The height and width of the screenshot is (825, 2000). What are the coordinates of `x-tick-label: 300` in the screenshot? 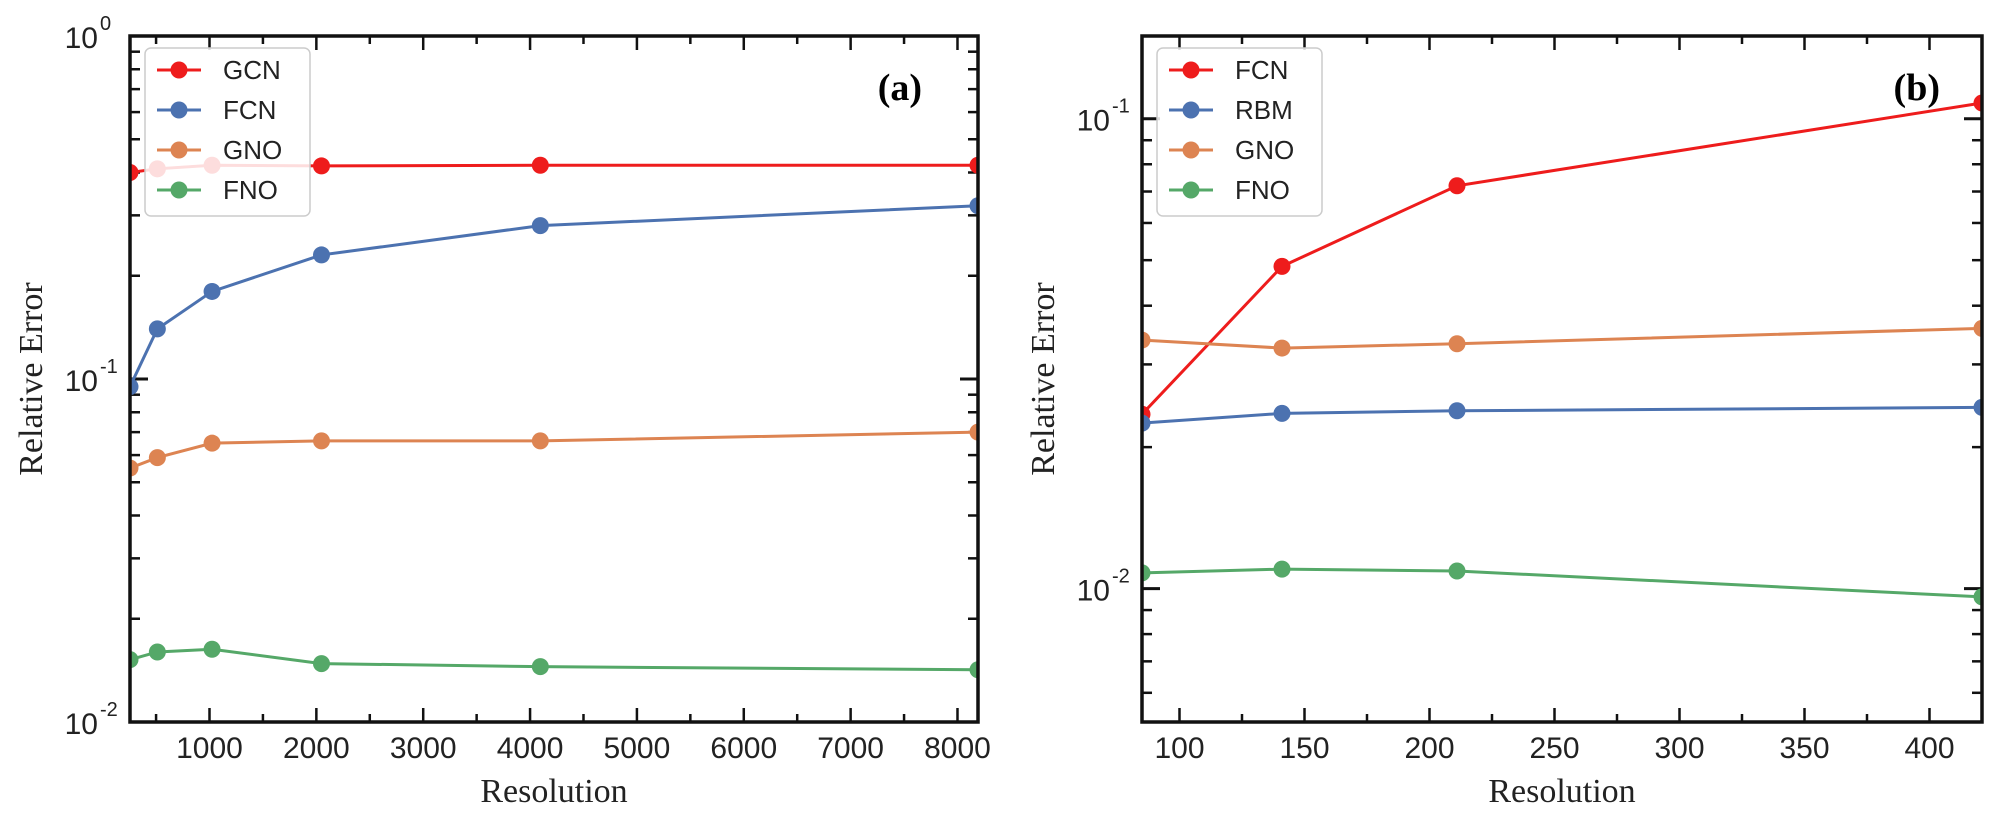 It's located at (1679, 748).